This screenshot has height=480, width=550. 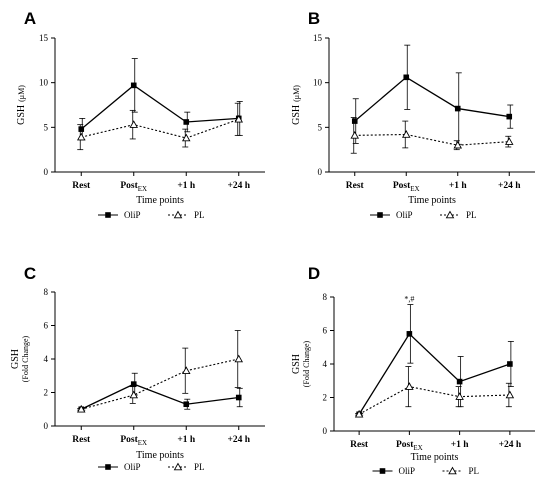 I want to click on y-axis-title: GSH(Fold Change), so click(x=301, y=363).